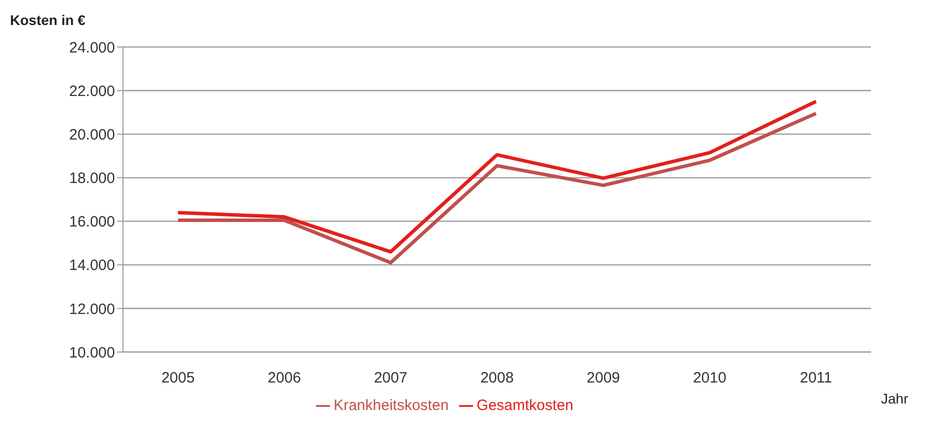 The image size is (939, 432). Describe the element at coordinates (285, 378) in the screenshot. I see `x-tick-label: 2006` at that location.